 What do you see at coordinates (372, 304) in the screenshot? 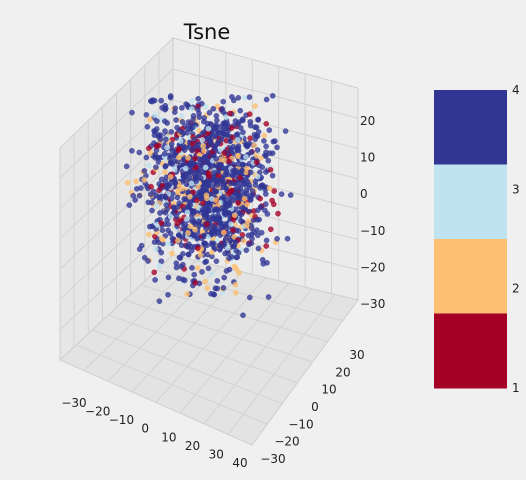
I see `z-tick-label: −30` at bounding box center [372, 304].